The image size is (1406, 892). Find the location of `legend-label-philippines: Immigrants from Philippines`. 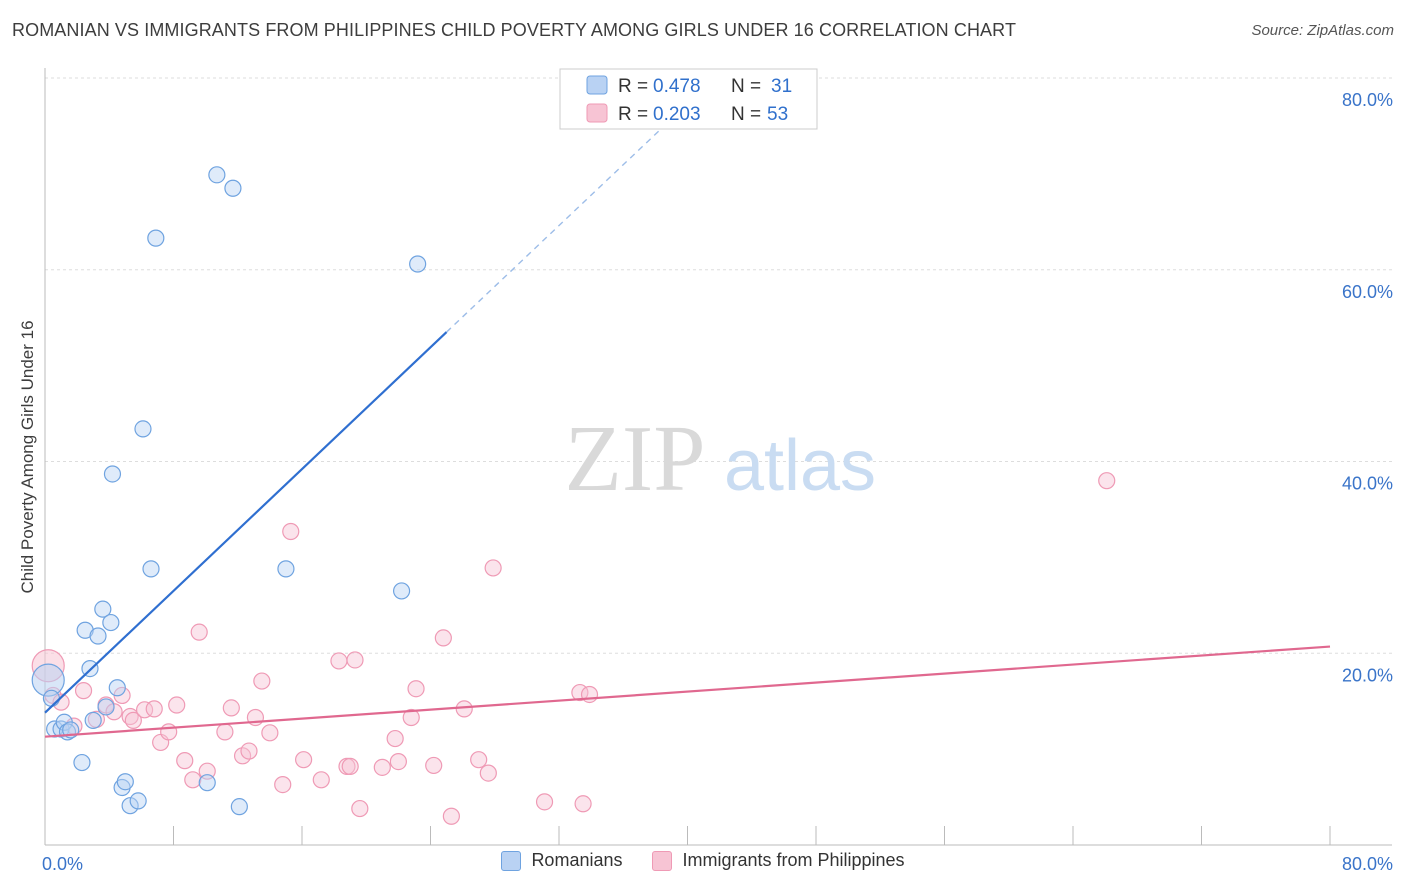

legend-label-philippines: Immigrants from Philippines is located at coordinates (793, 860).